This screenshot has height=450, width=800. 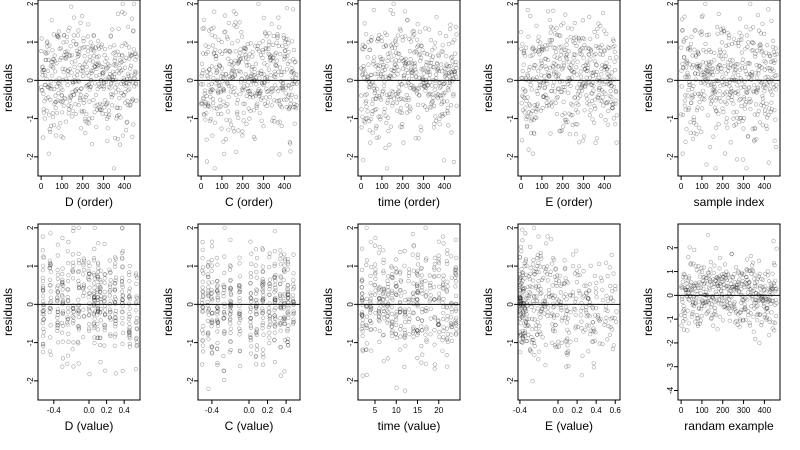 I want to click on x-tick-label: 0.4, so click(x=287, y=410).